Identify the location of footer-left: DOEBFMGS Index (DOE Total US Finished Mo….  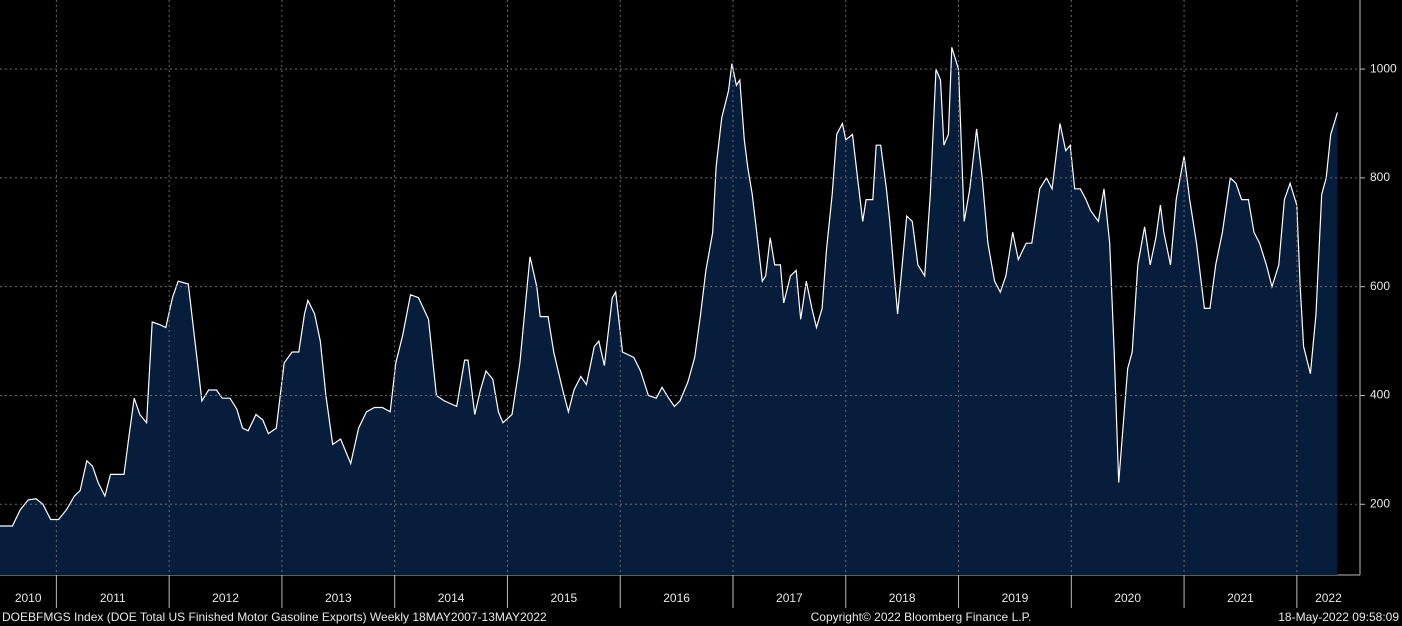
(274, 617).